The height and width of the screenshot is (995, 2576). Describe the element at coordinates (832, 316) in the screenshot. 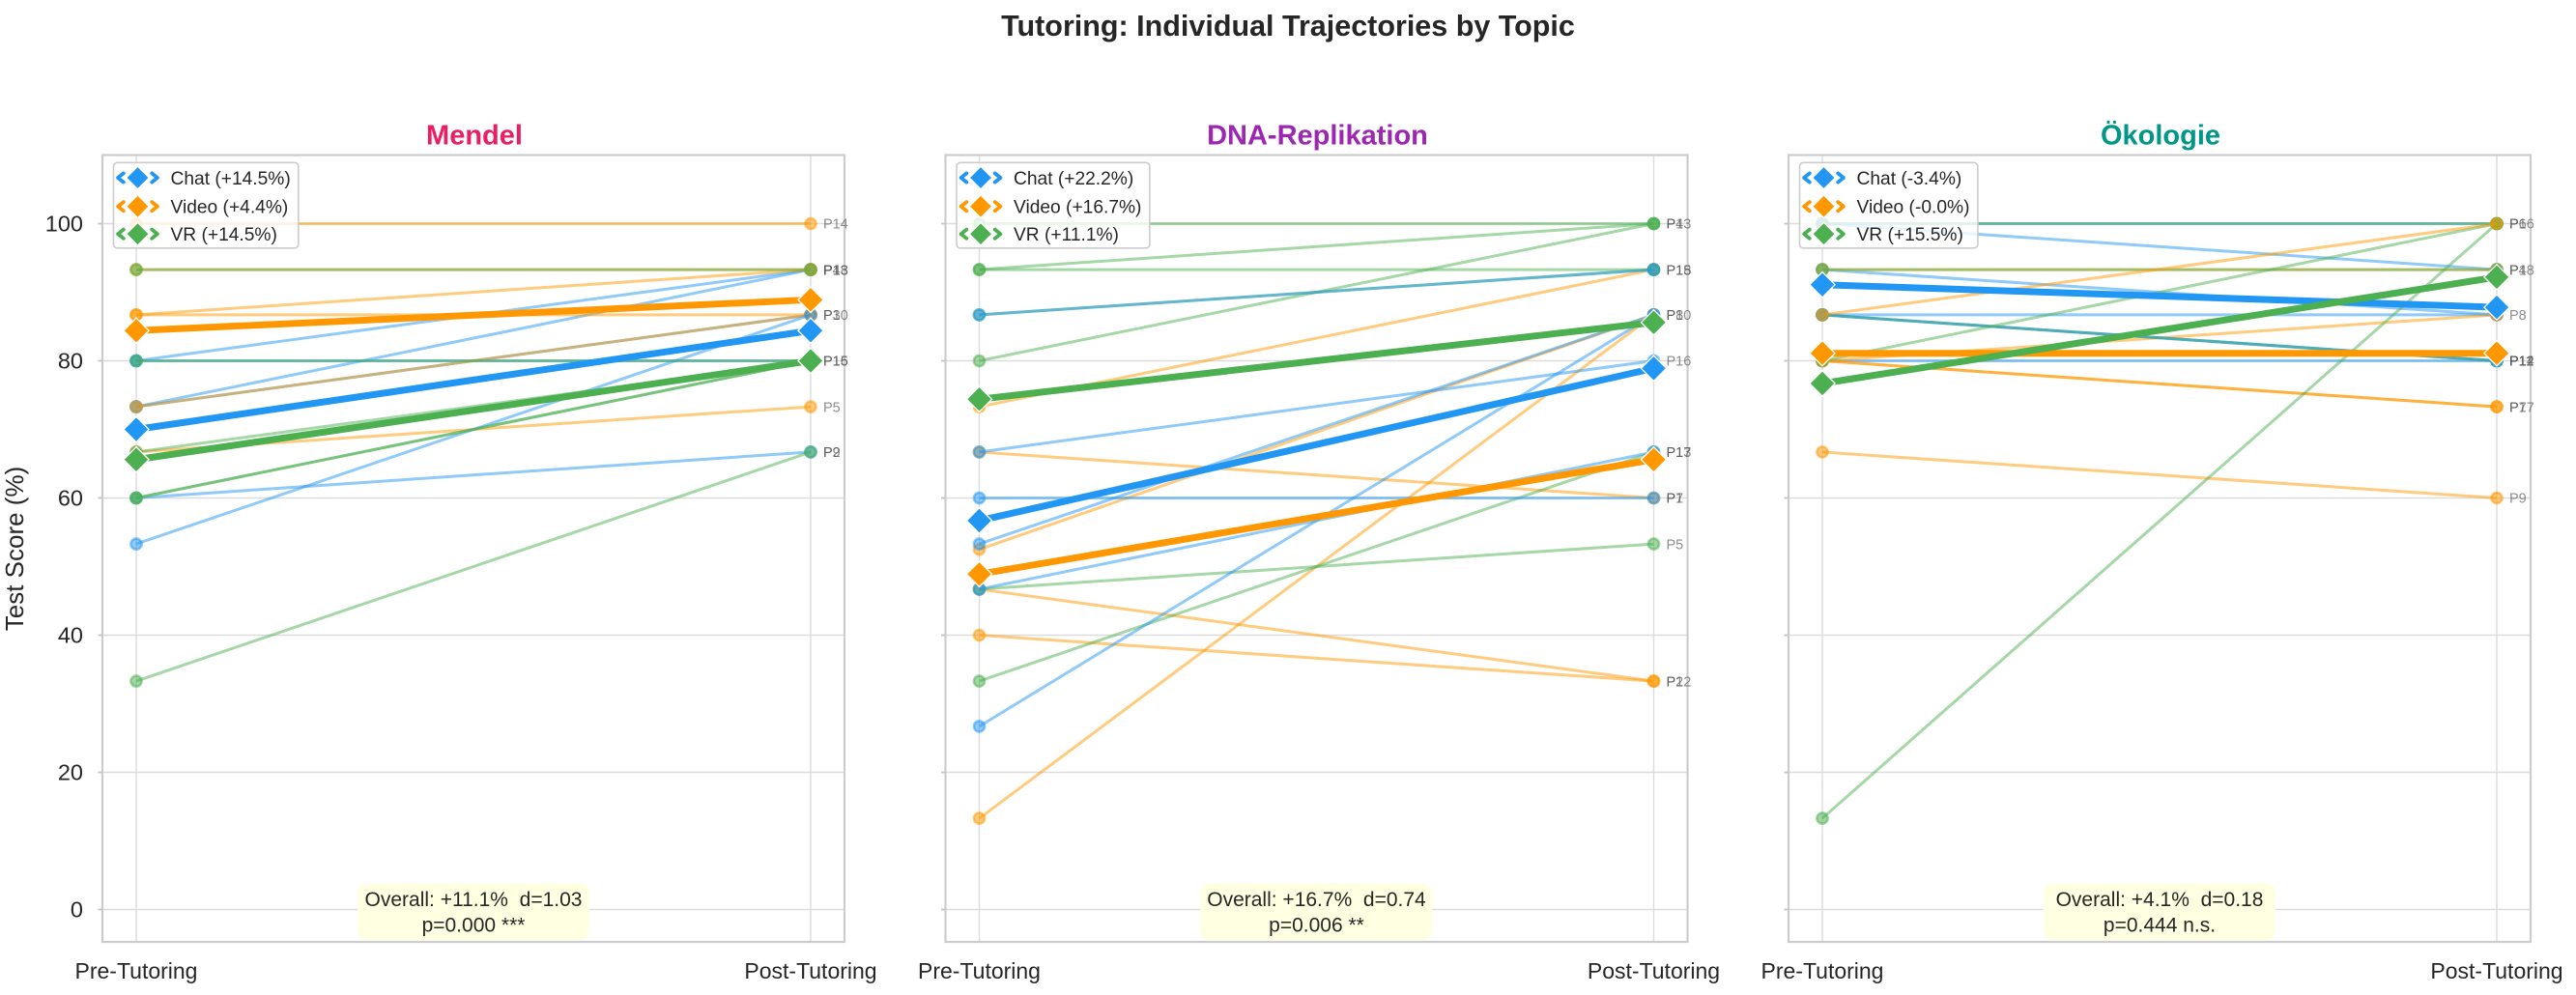

I see `svg-text: P3` at that location.